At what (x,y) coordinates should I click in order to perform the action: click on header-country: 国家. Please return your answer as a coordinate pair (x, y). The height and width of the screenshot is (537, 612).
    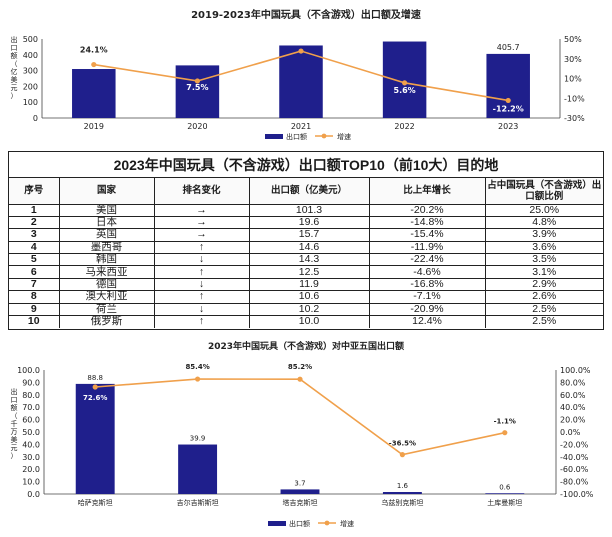
    Looking at the image, I should click on (106, 191).